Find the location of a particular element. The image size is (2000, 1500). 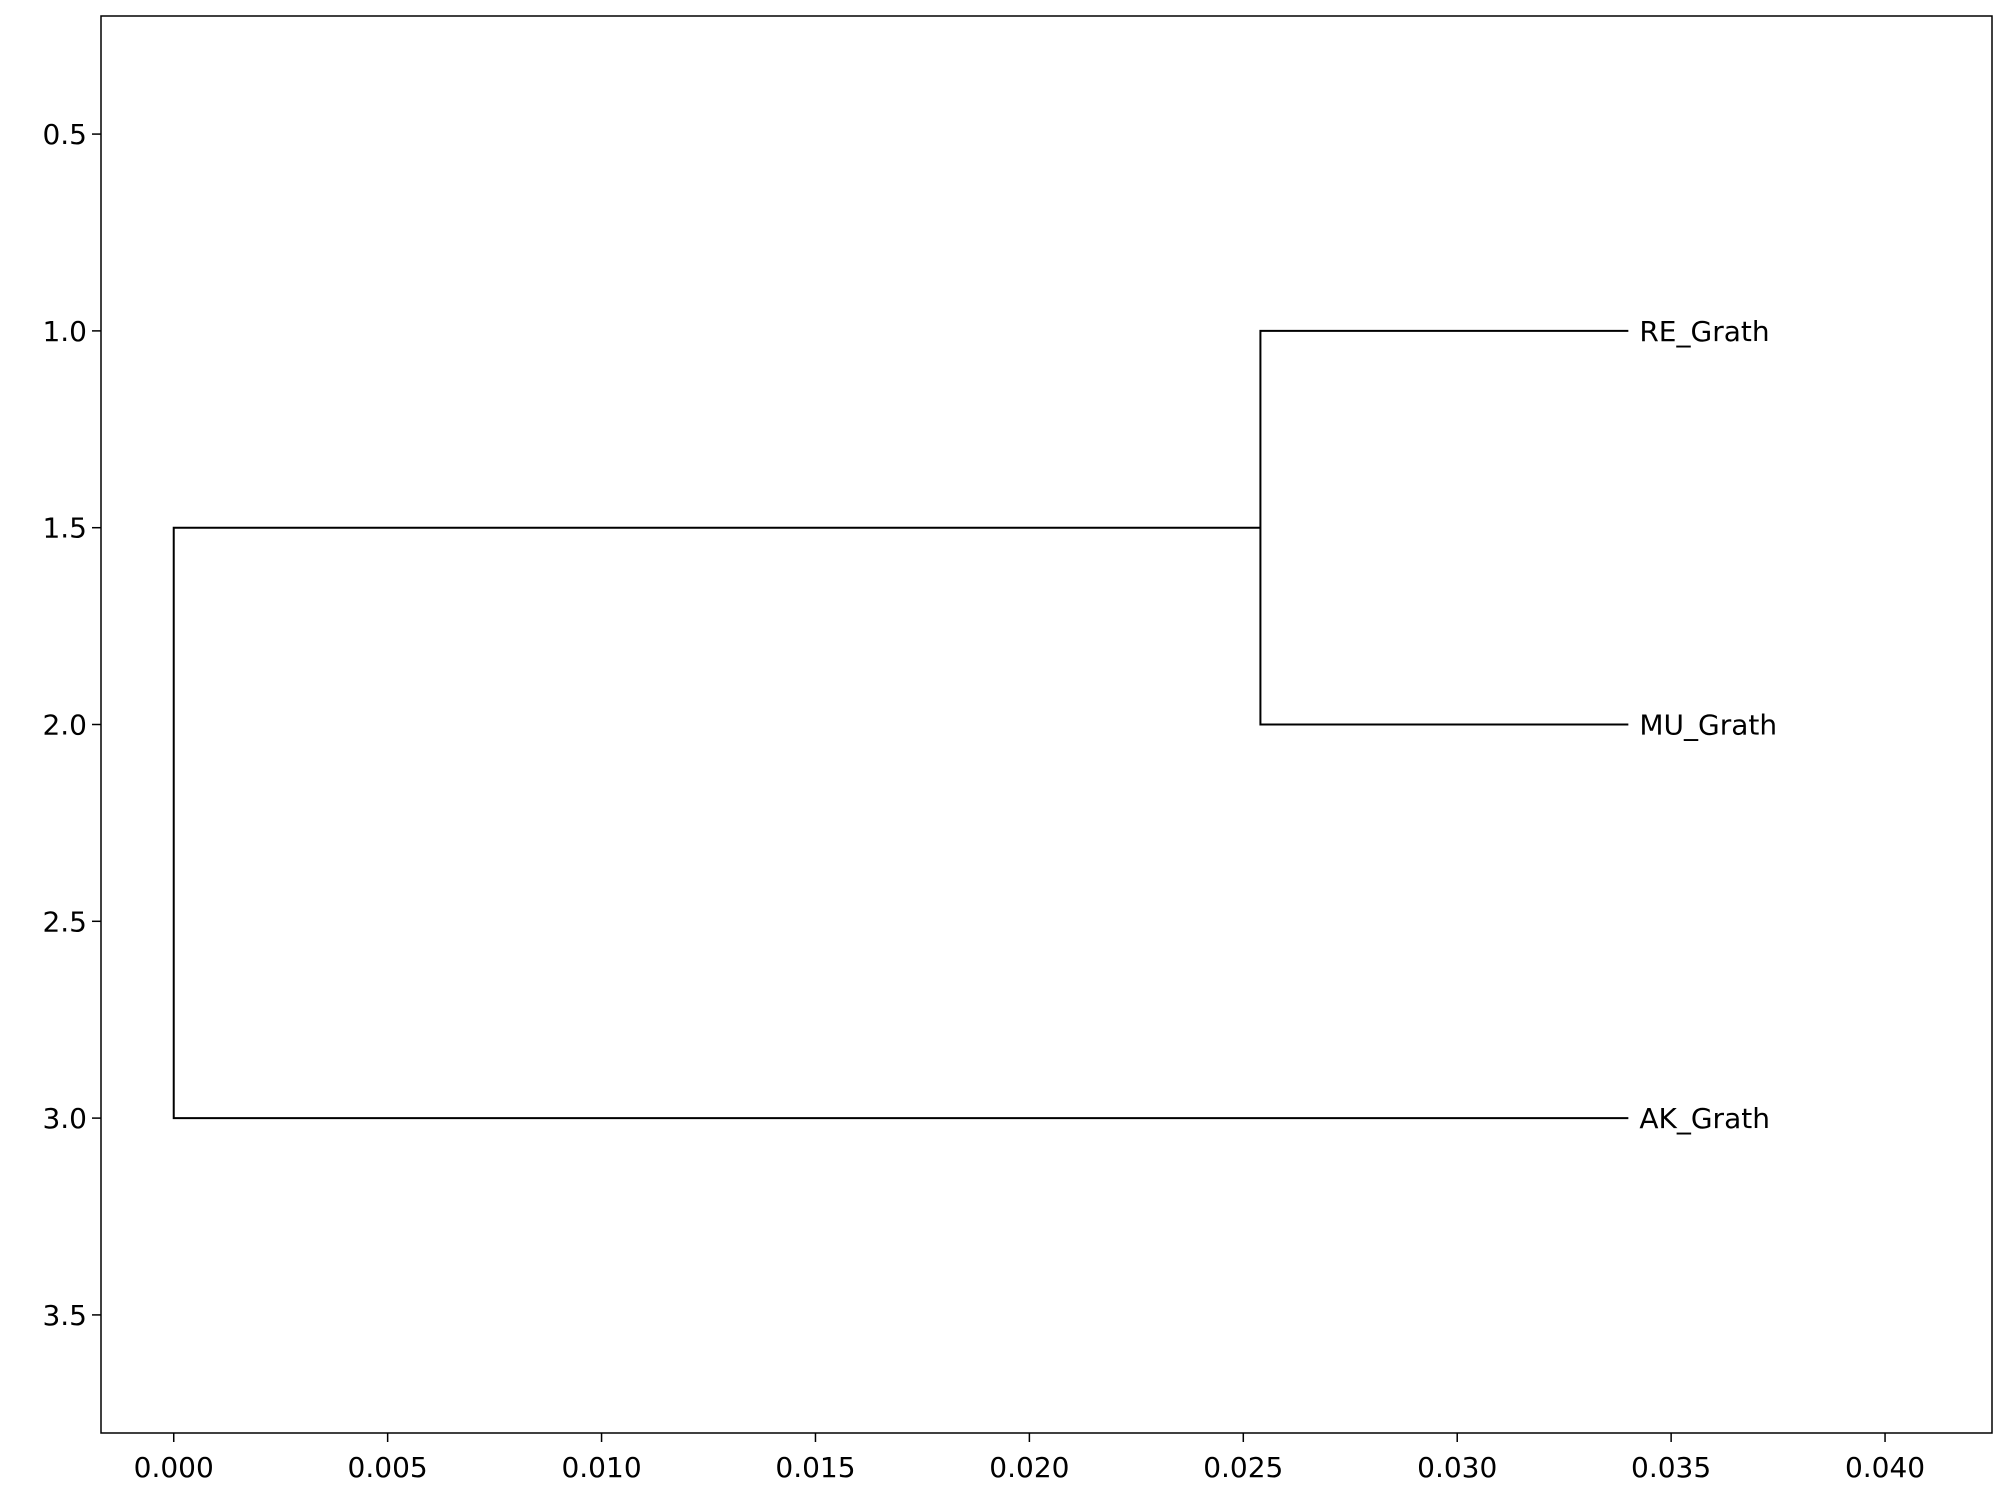

x-tick-label: 0.015 is located at coordinates (815, 1467).